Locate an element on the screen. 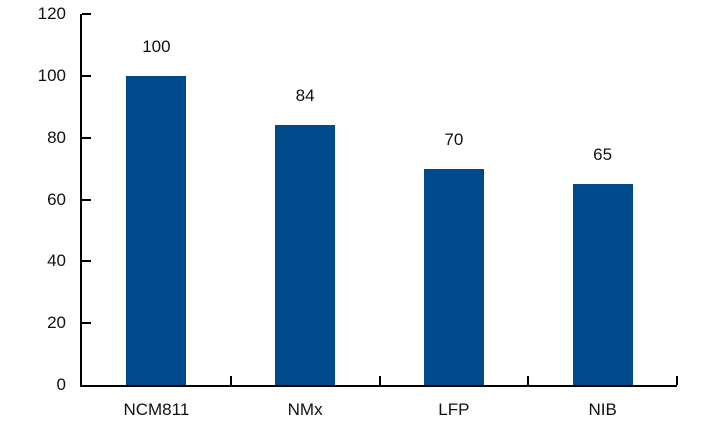 The image size is (705, 438). y-tick-label: 120 is located at coordinates (51, 13).